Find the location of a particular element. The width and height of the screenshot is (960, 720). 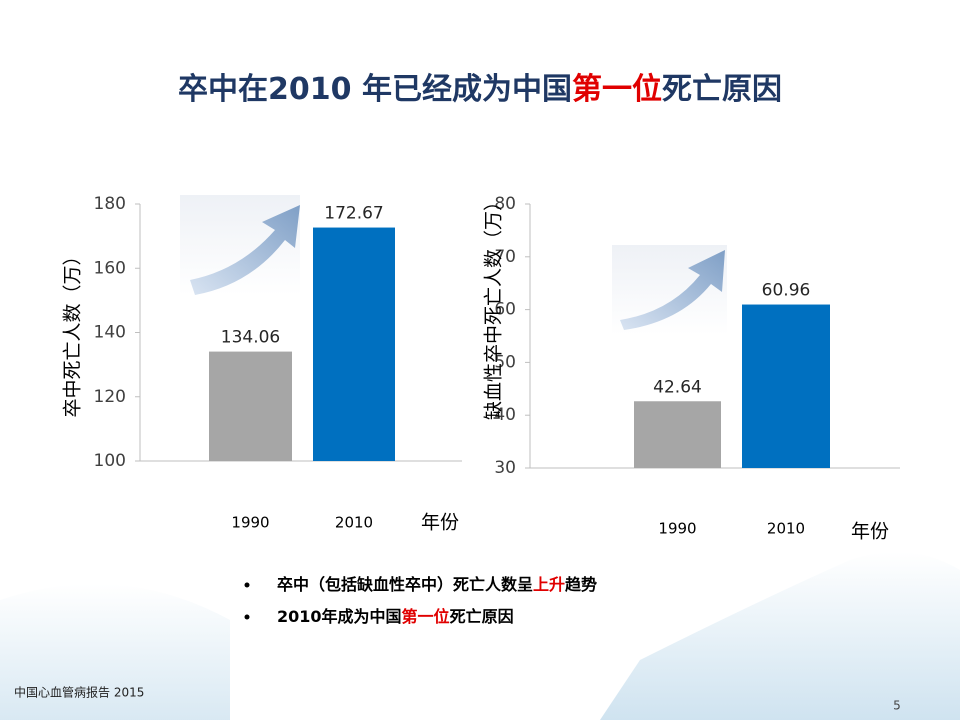

value-label: 172.67 is located at coordinates (353, 214).